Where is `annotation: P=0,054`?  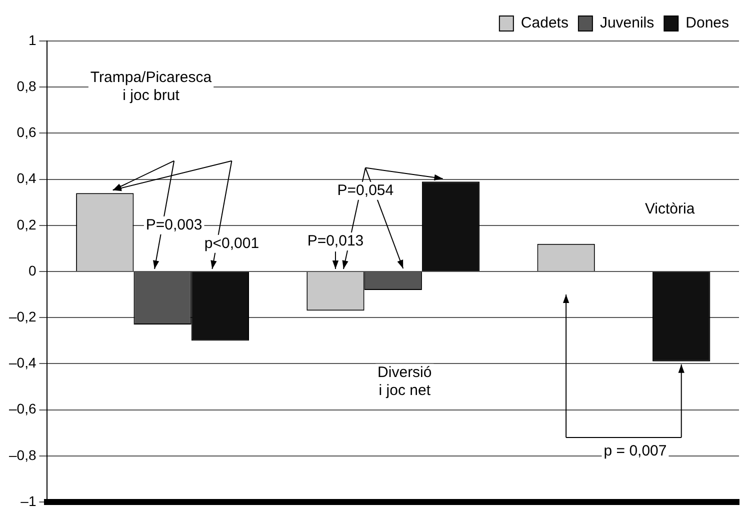
annotation: P=0,054 is located at coordinates (365, 190).